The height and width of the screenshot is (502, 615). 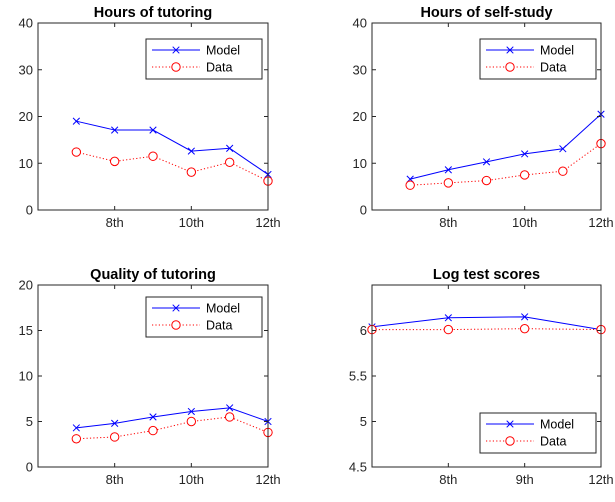 I want to click on chart-title: Log test scores, so click(x=486, y=275).